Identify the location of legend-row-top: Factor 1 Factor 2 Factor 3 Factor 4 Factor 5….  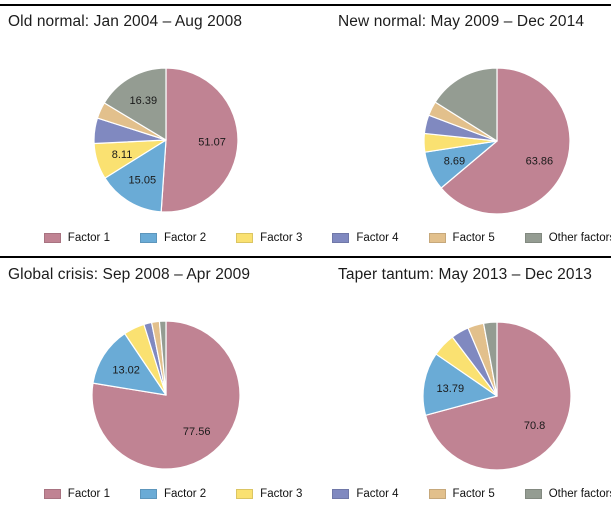
(305, 238).